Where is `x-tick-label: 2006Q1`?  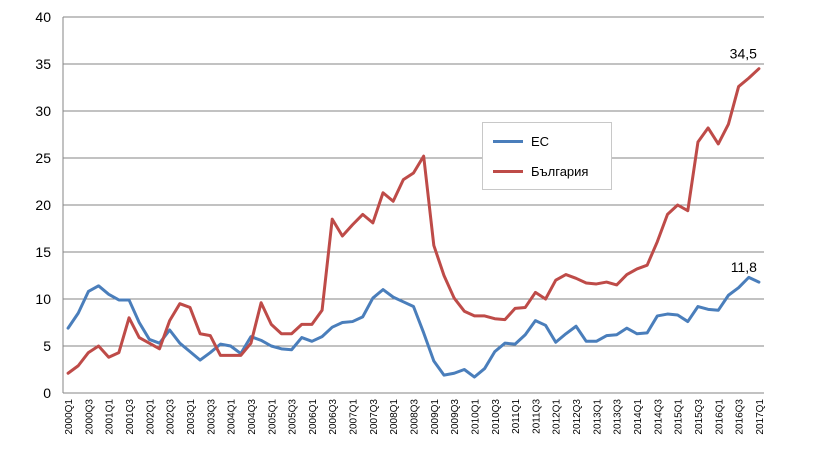
x-tick-label: 2006Q1 is located at coordinates (313, 417).